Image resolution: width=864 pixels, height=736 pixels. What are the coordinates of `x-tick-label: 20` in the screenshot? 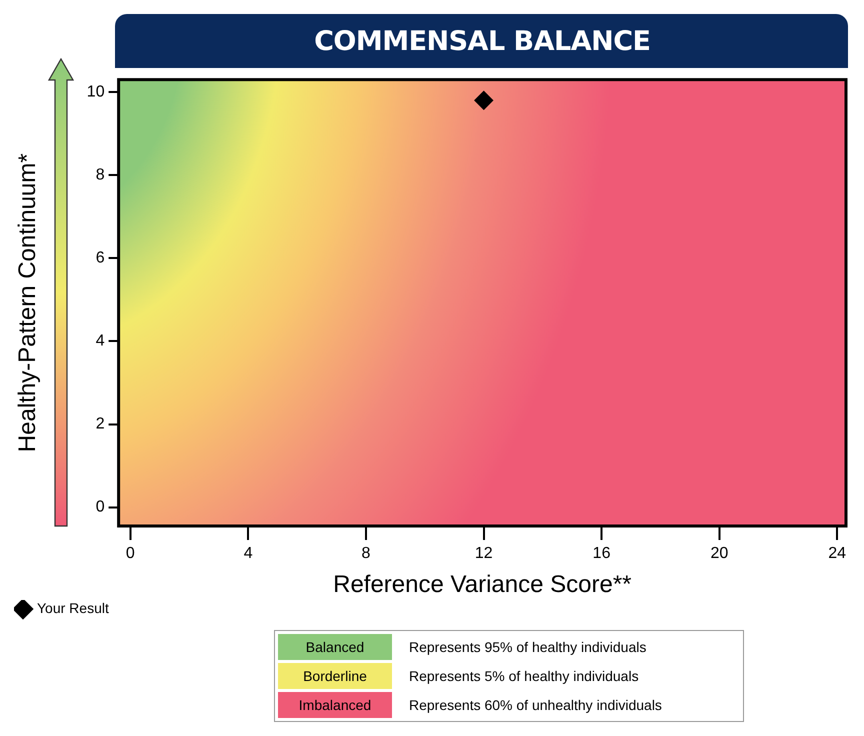 It's located at (719, 553).